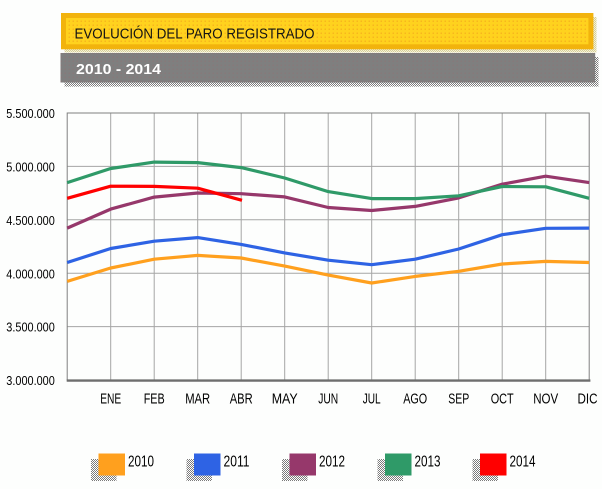  I want to click on svg-text: SEP, so click(458, 398).